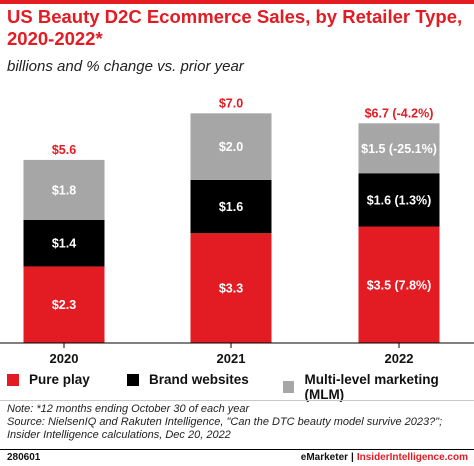 This screenshot has height=466, width=474. I want to click on legend-label-pure-play: Pure play, so click(59, 379).